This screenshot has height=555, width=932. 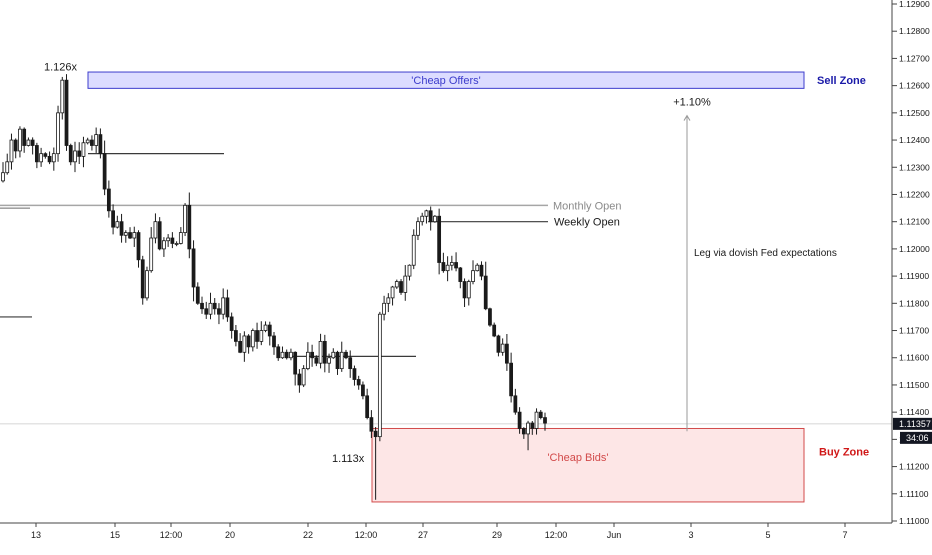 What do you see at coordinates (914, 4) in the screenshot?
I see `price-tick-label: 1.12900` at bounding box center [914, 4].